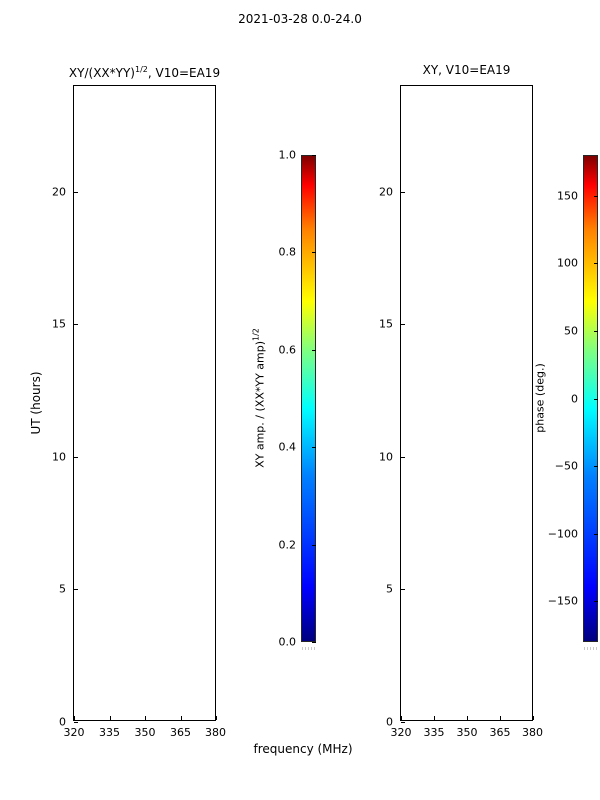  I want to click on colorbar-tick-label: −150, so click(562, 601).